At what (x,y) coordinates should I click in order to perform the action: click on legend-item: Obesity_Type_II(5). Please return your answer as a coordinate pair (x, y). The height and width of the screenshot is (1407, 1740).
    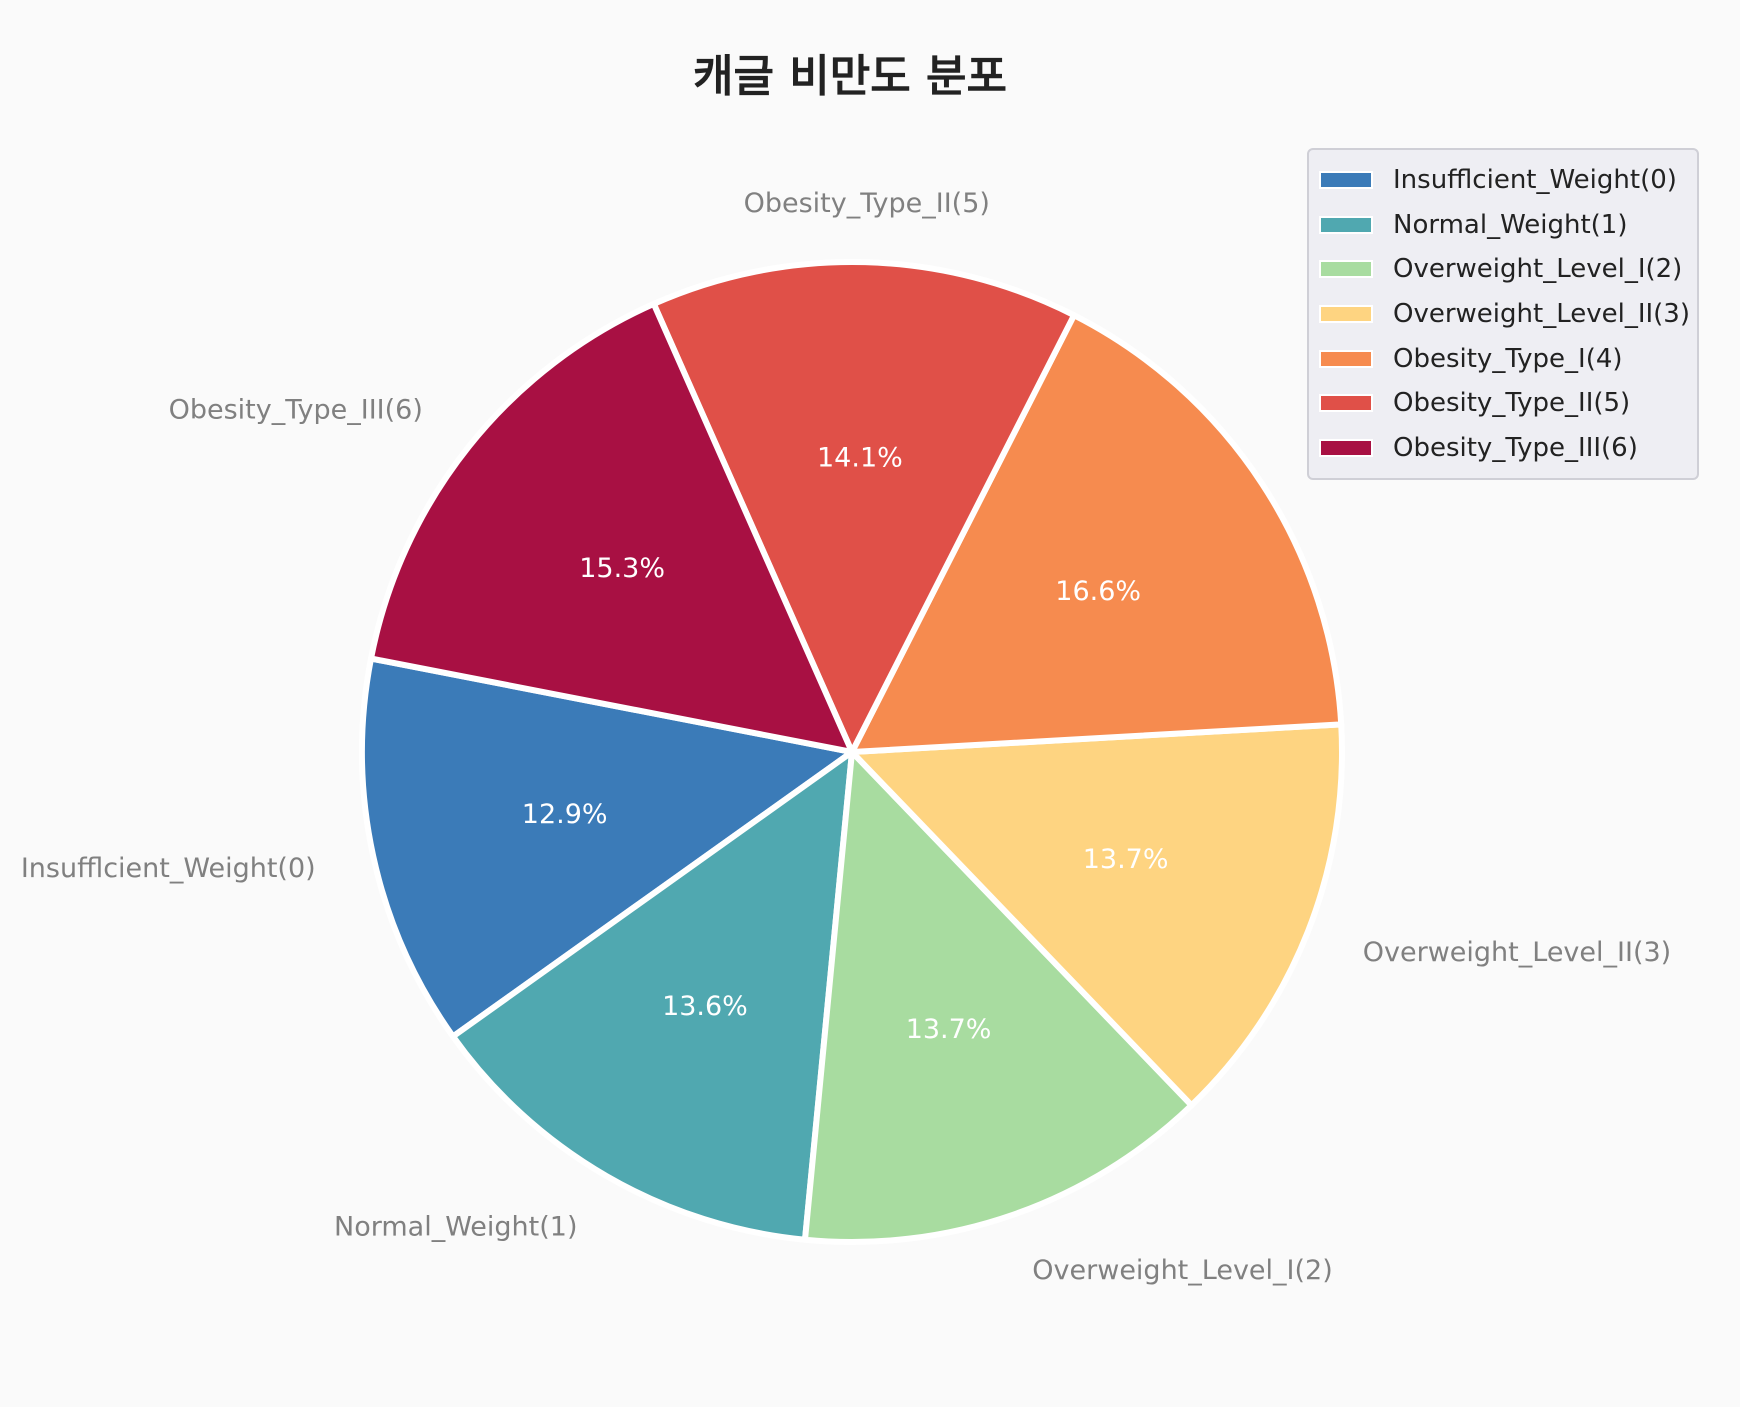
    Looking at the image, I should click on (1503, 403).